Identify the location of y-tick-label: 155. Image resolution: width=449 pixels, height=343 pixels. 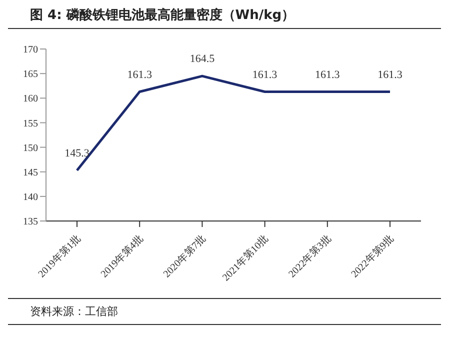
(30, 124).